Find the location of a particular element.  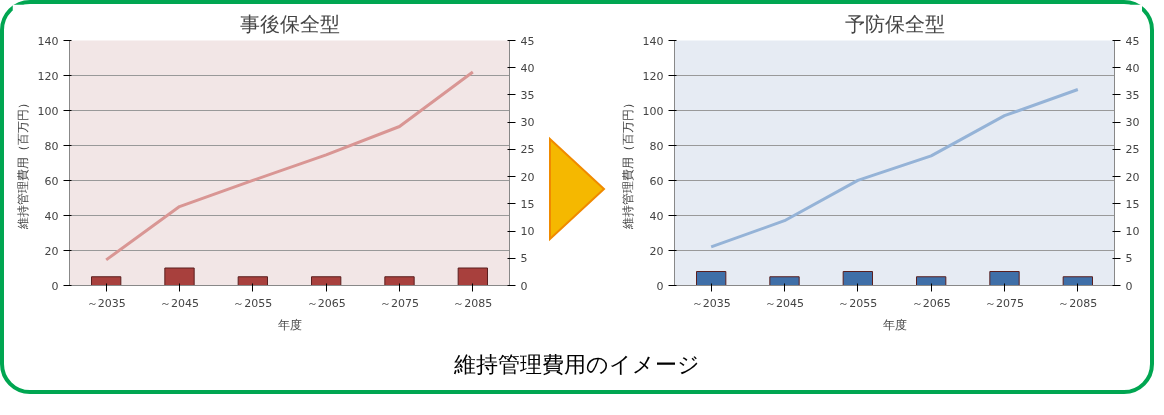

chart-title: 予防保全型 is located at coordinates (894, 23).